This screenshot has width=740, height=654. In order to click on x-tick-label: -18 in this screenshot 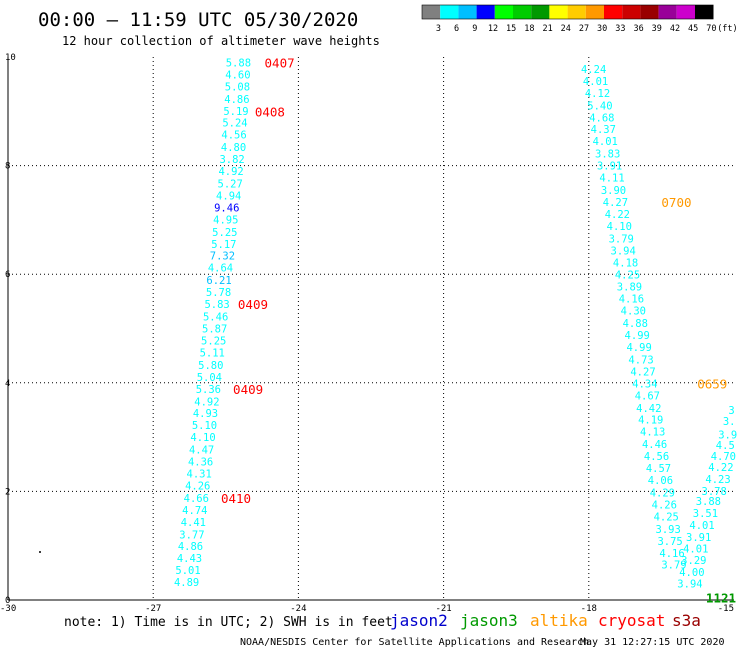, I will do `click(589, 609)`.